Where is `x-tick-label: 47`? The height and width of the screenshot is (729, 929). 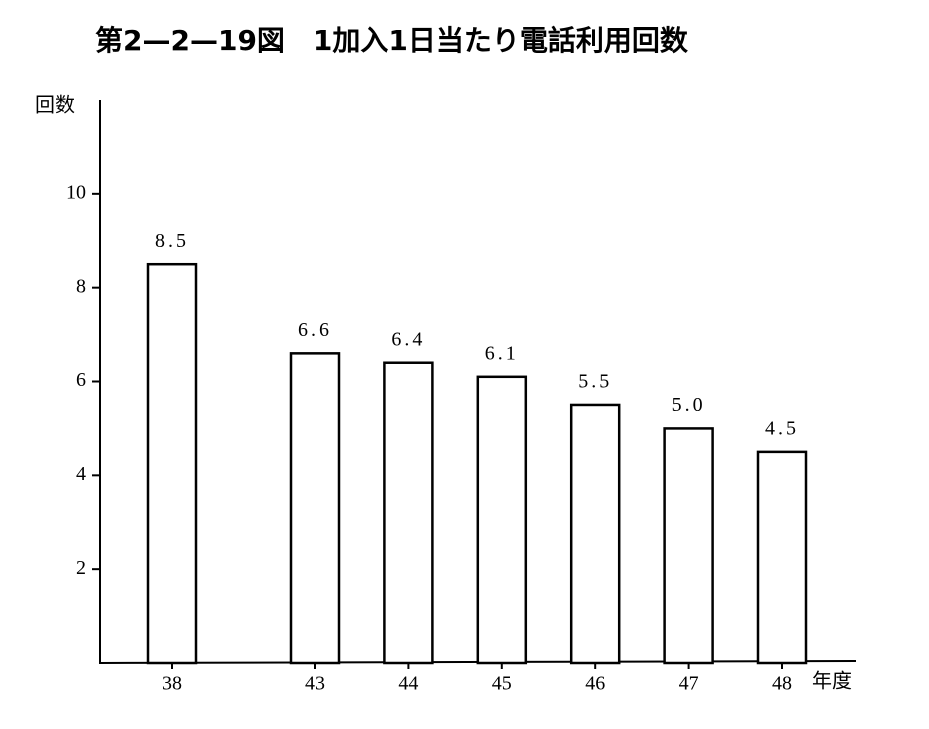
x-tick-label: 47 is located at coordinates (689, 684).